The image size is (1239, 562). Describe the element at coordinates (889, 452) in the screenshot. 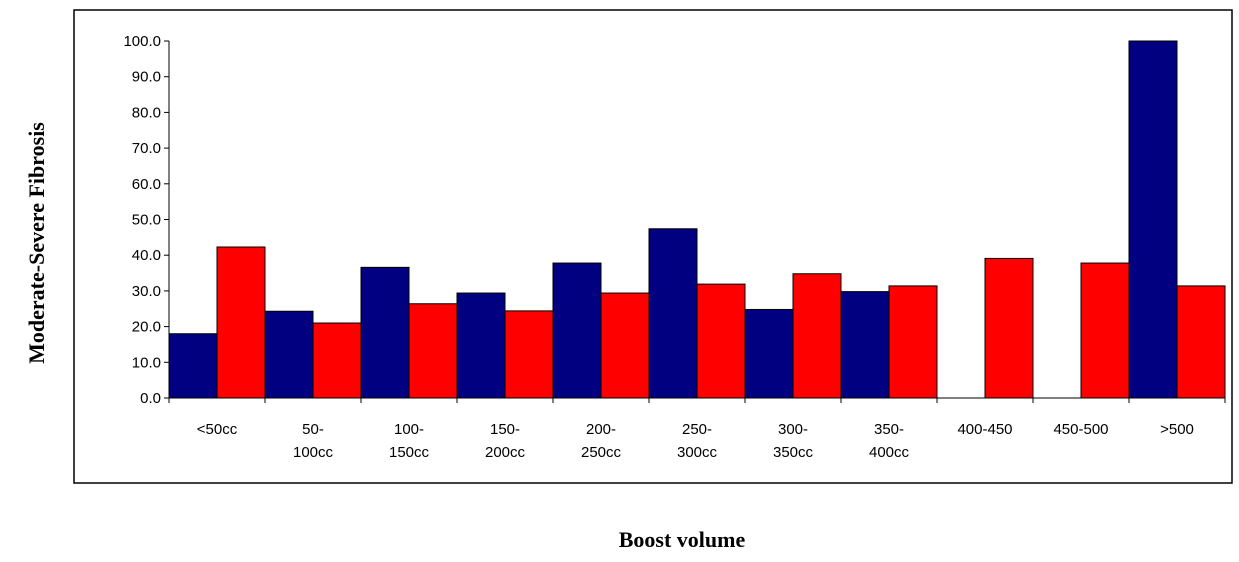

I see `x-category-label-line: 400cc` at that location.